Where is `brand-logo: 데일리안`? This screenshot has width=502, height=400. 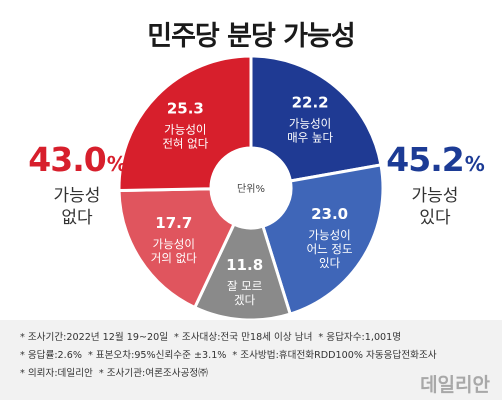 brand-logo: 데일리안 is located at coordinates (455, 385).